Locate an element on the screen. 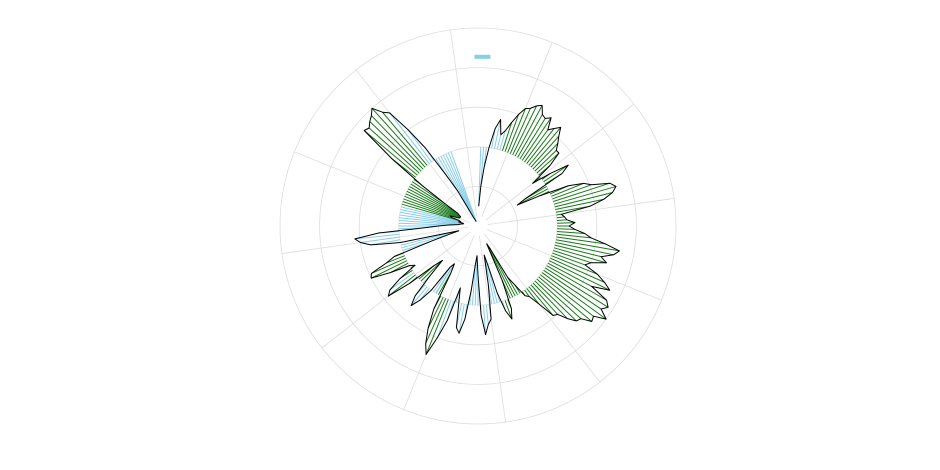 This screenshot has width=940, height=470. marker-layer is located at coordinates (482, 56).